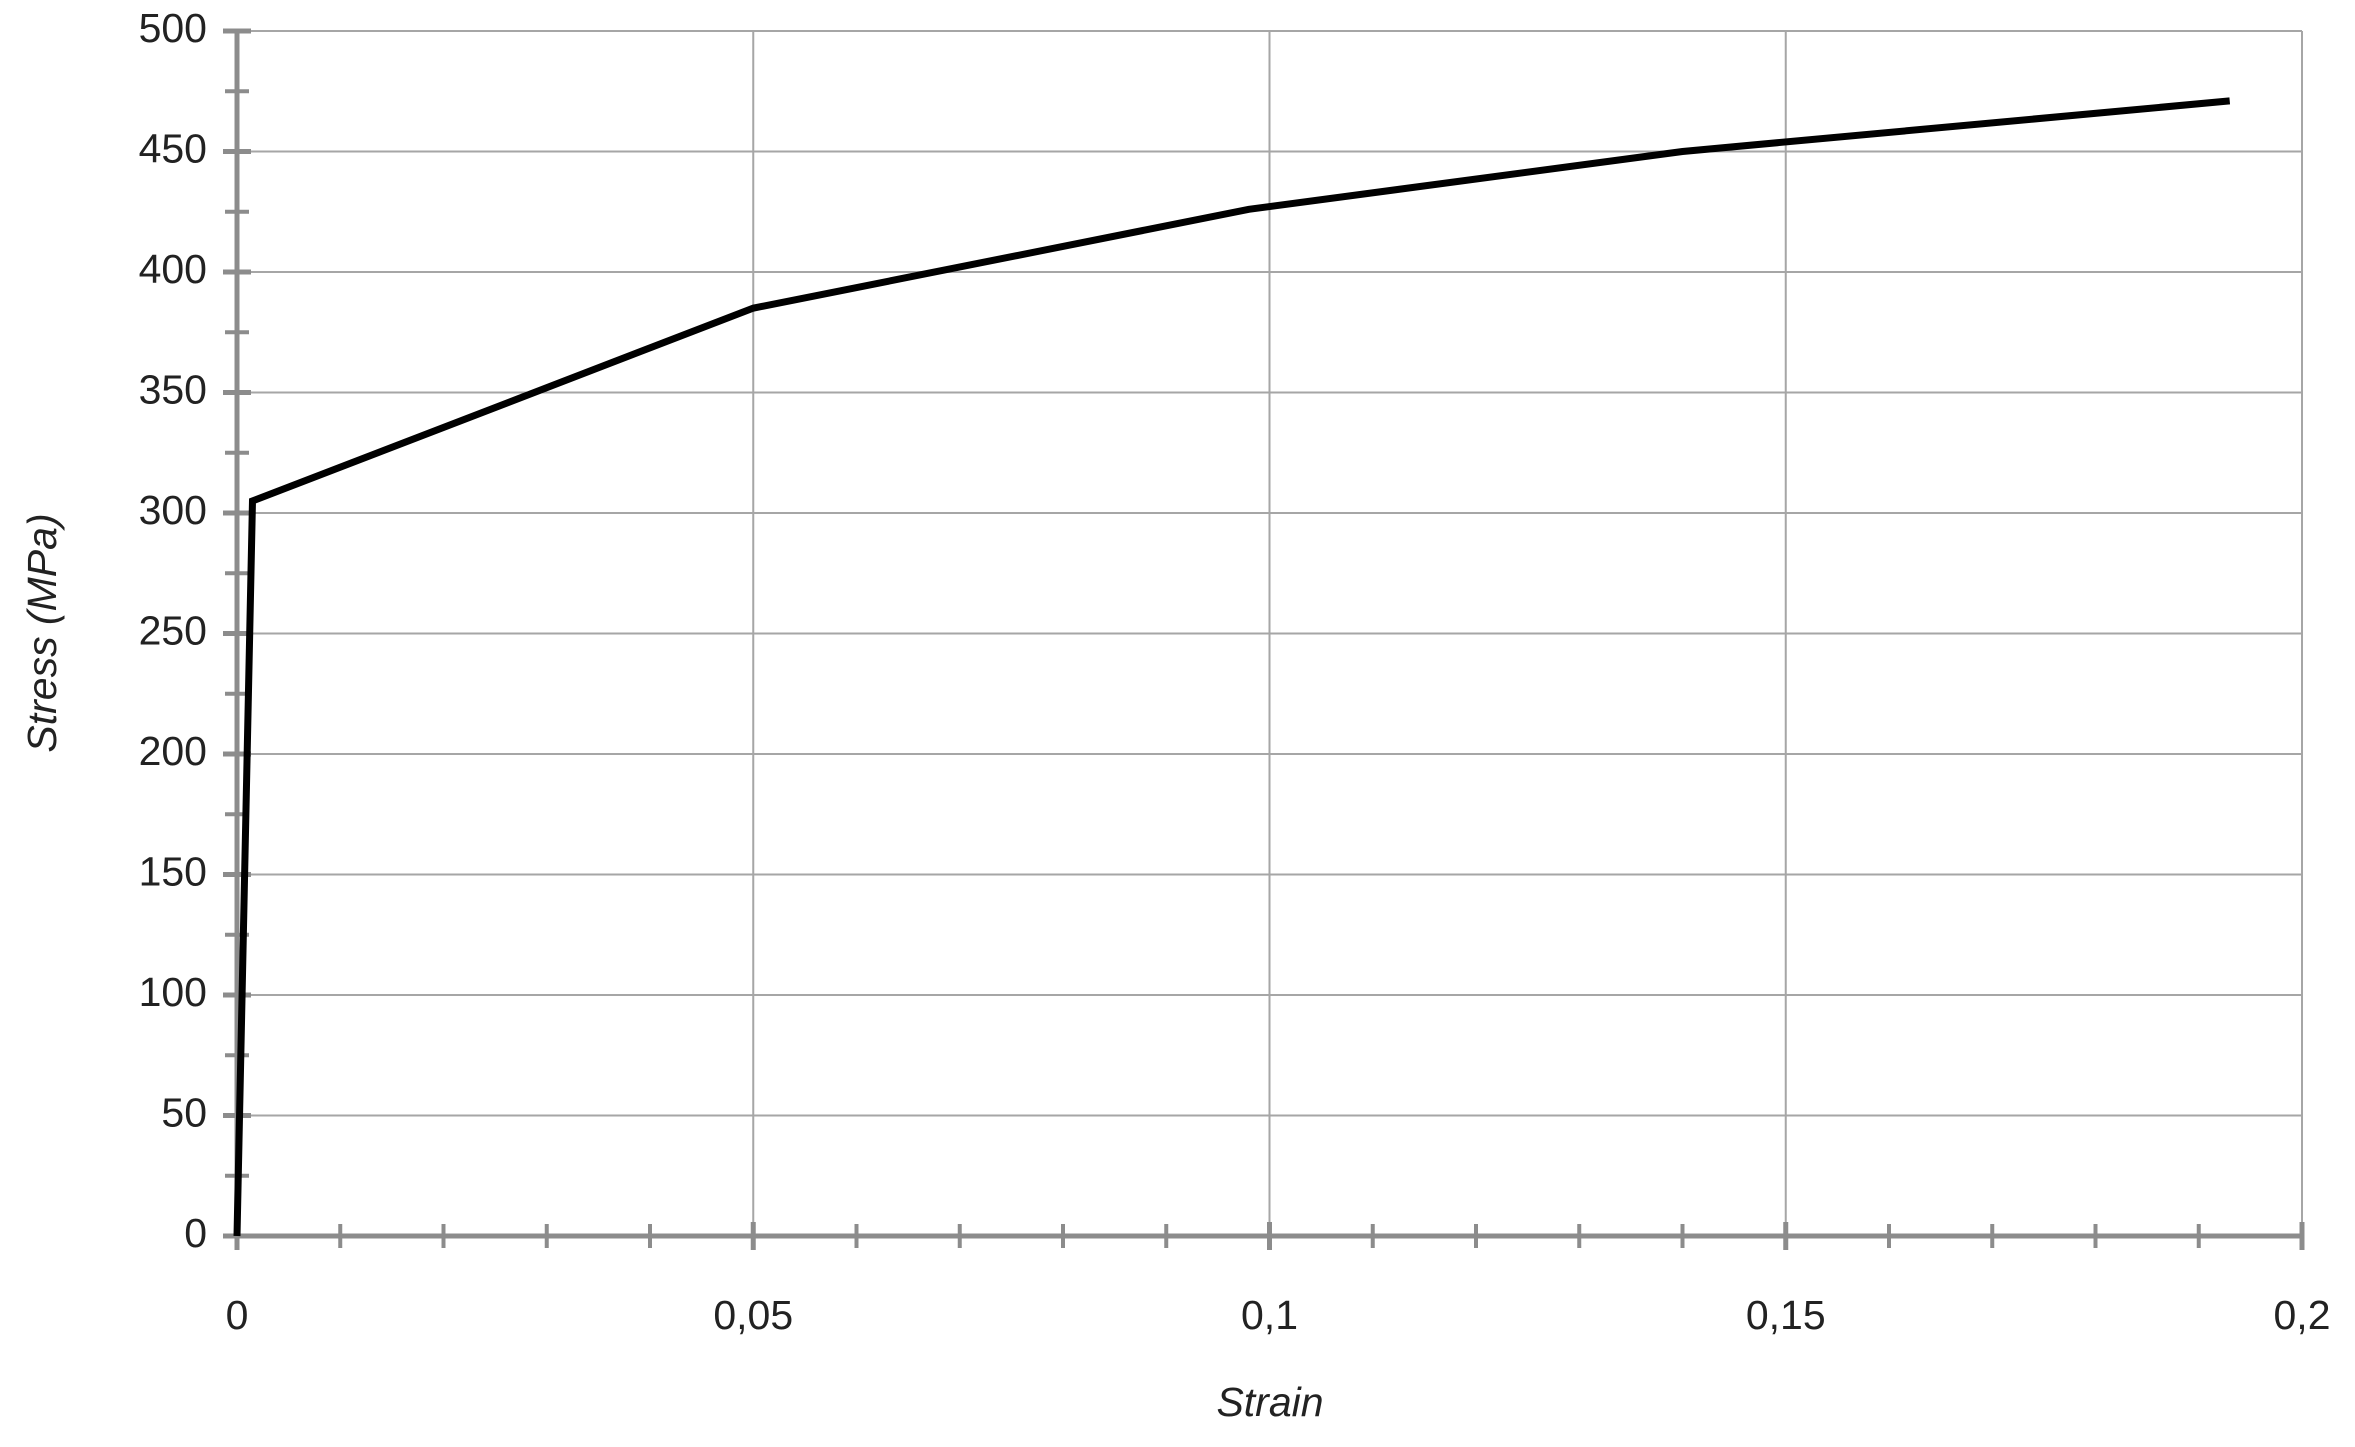 This screenshot has width=2355, height=1447. What do you see at coordinates (173, 389) in the screenshot?
I see `y-tick-label: 350` at bounding box center [173, 389].